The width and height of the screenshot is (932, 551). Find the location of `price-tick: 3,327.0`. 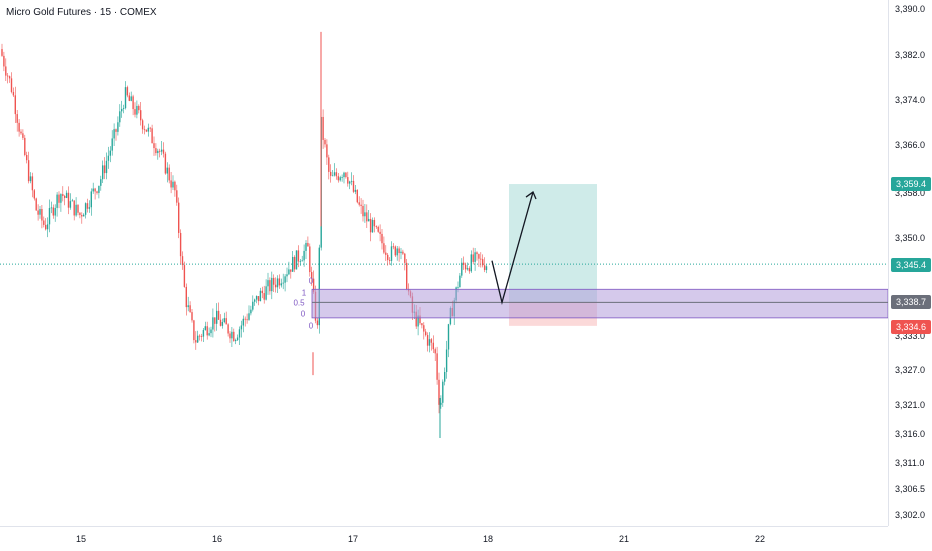

price-tick: 3,327.0 is located at coordinates (910, 370).